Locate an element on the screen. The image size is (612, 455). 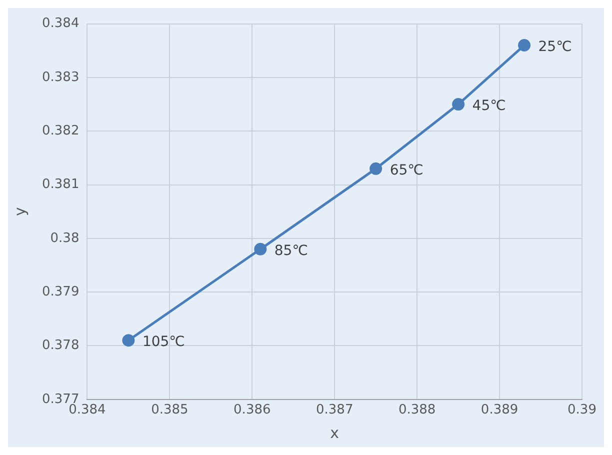
y-tick-label: 0.384 is located at coordinates (61, 24).